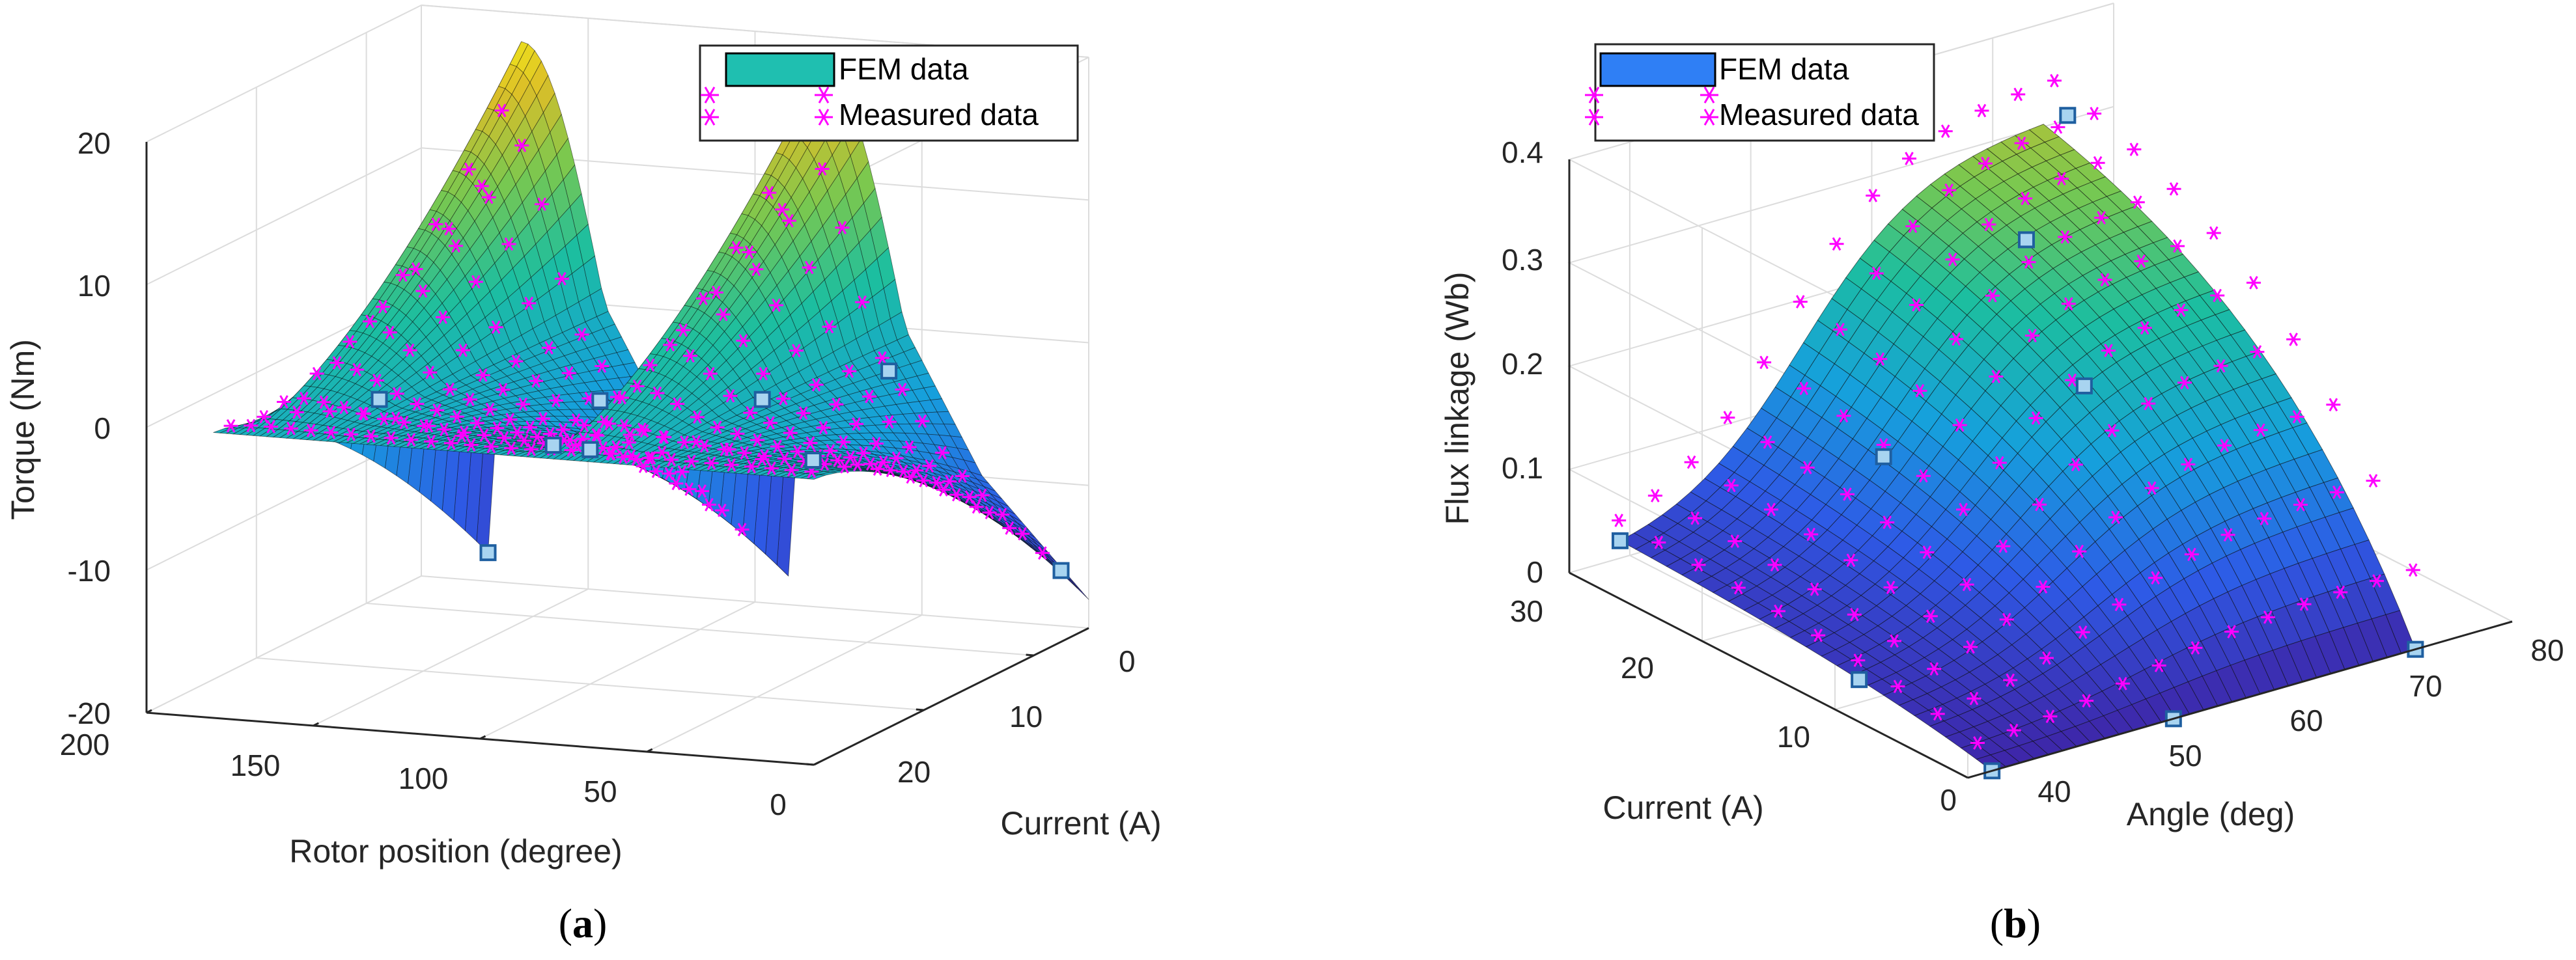 This screenshot has width=2576, height=960. I want to click on z-axis-title-b: Flux linkage (Wb), so click(1458, 398).